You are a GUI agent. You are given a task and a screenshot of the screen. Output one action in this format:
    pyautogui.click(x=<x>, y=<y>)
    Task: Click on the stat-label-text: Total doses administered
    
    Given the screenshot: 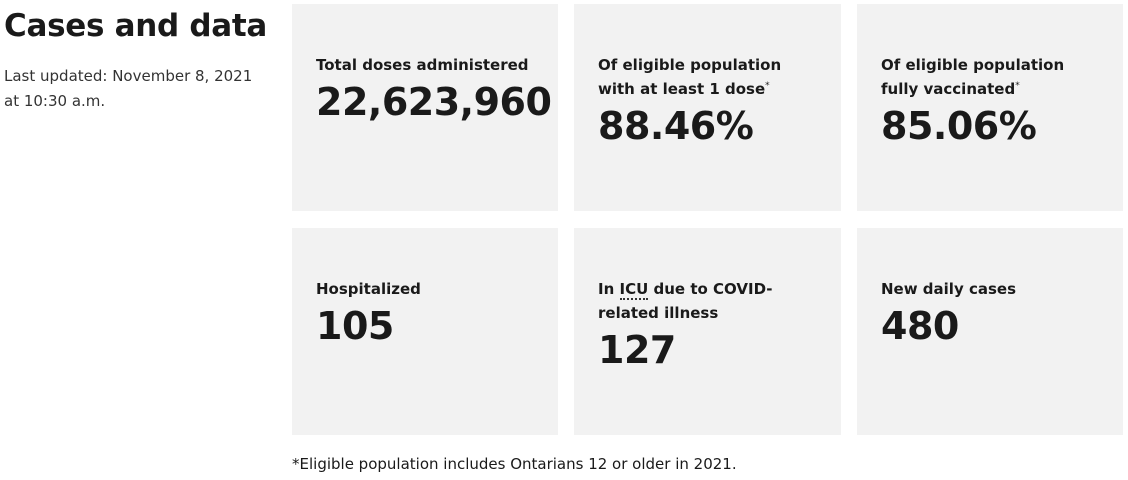 What is the action you would take?
    pyautogui.click(x=422, y=65)
    